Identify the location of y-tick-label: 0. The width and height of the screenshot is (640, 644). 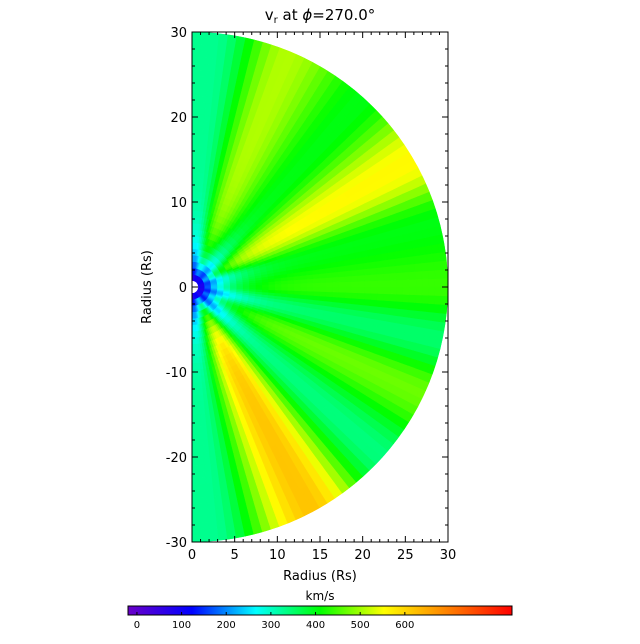
(183, 288).